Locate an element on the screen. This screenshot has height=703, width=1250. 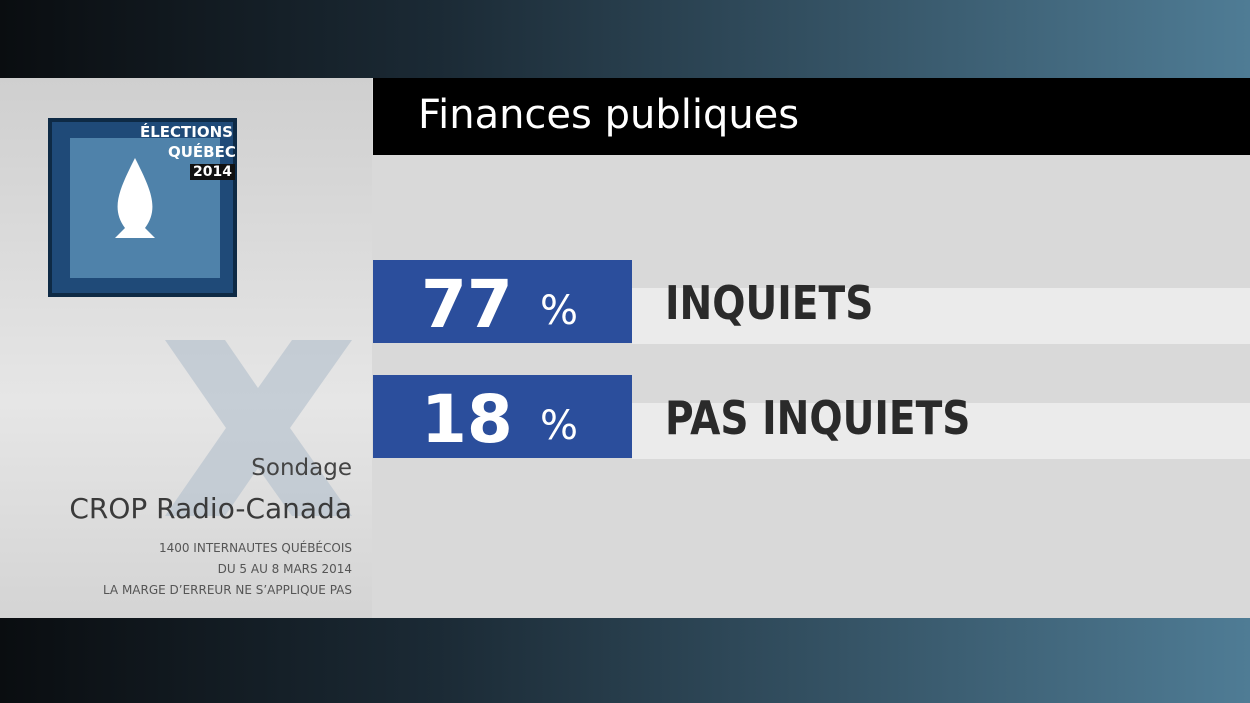
logo-year: 2014 is located at coordinates (212, 172).